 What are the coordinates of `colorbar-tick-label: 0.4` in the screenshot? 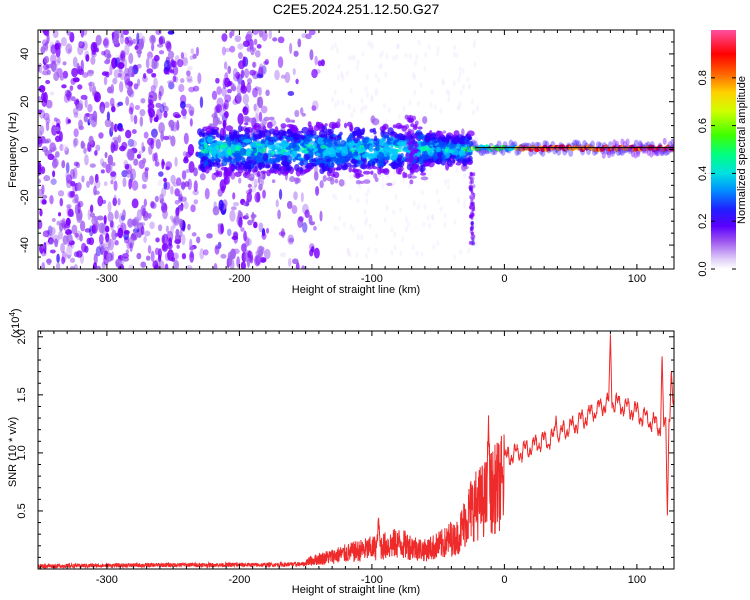 It's located at (703, 173).